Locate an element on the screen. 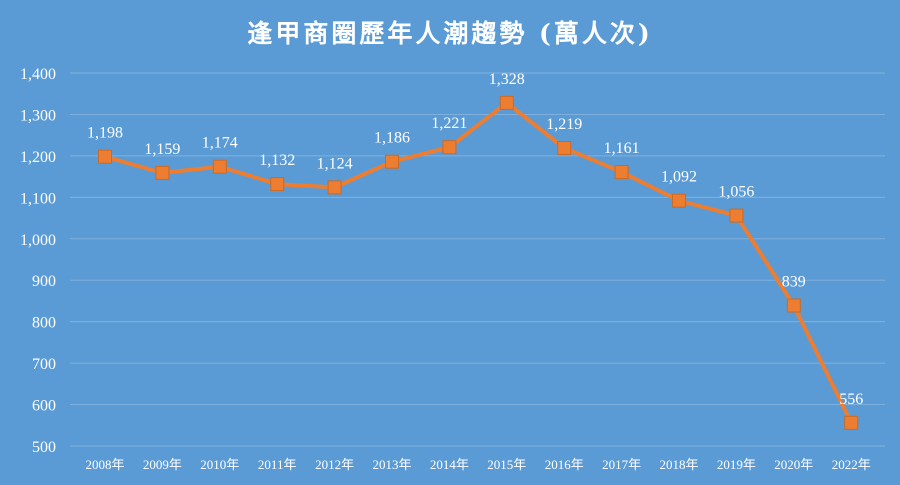 Image resolution: width=900 pixels, height=485 pixels. y-tick-label: 1,100 is located at coordinates (38, 198).